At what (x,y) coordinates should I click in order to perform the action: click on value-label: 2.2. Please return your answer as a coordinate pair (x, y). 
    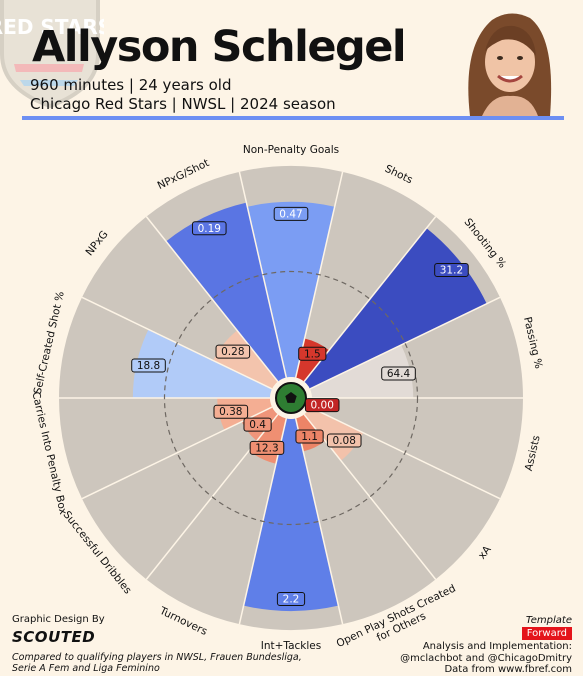
    Looking at the image, I should click on (291, 600).